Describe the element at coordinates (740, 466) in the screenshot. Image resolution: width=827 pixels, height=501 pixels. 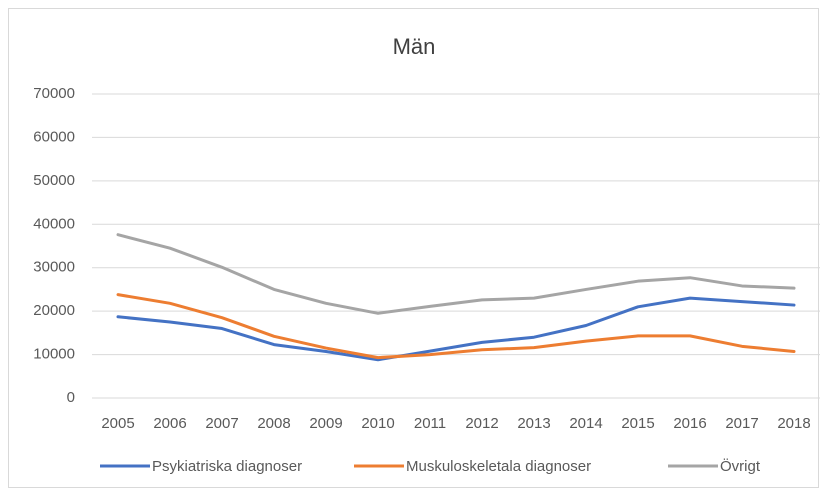
I see `legend-label: Övrigt` at that location.